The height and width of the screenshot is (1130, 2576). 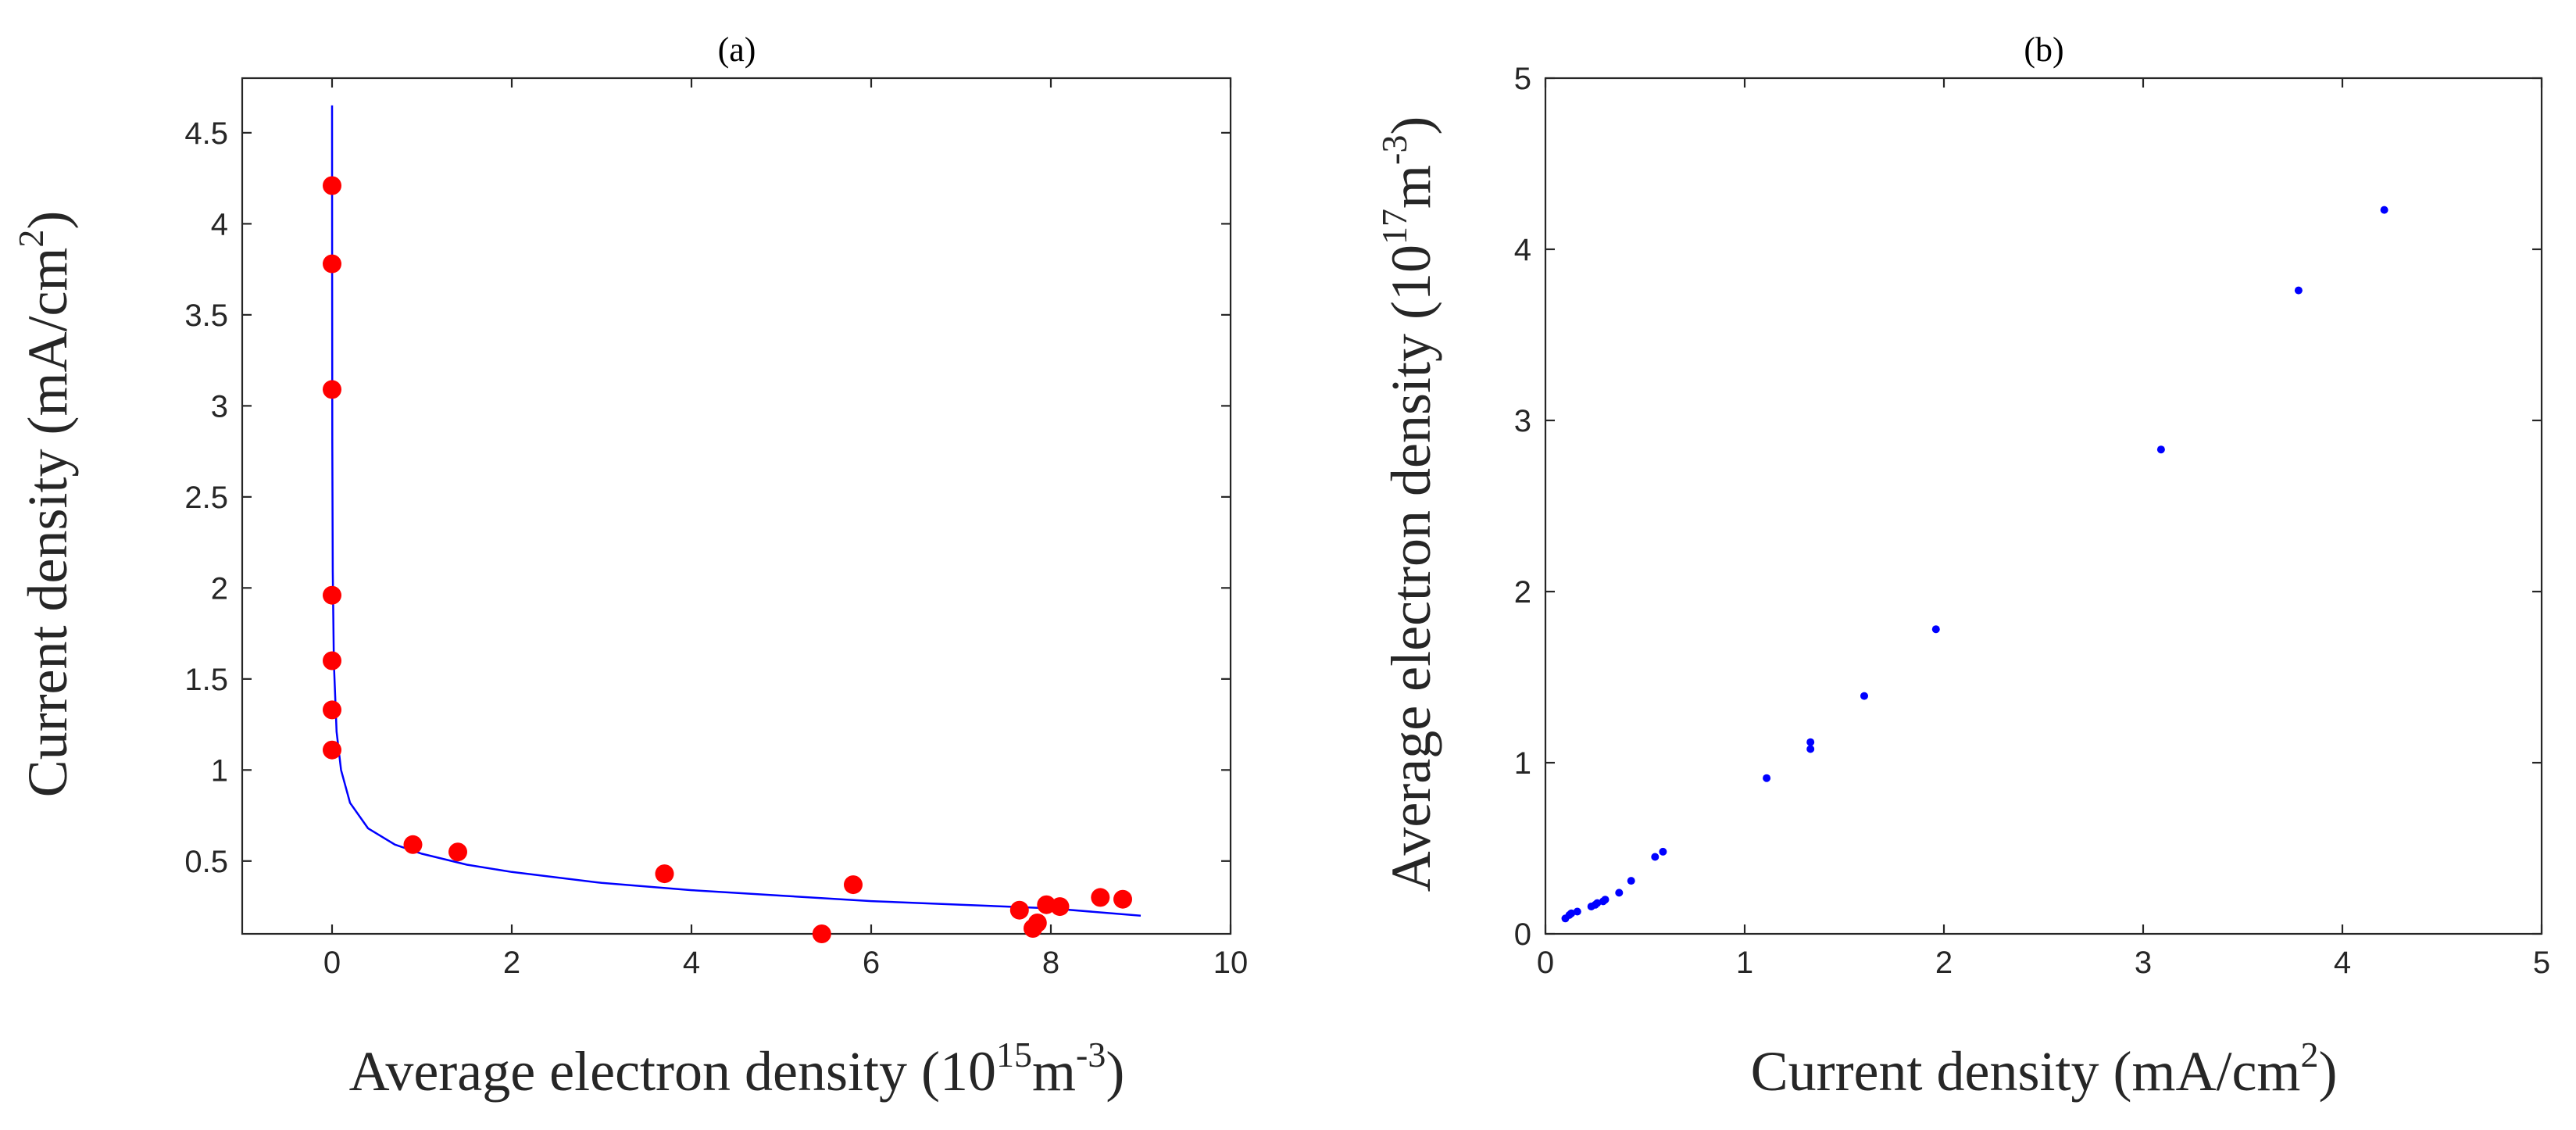 What do you see at coordinates (1411, 126) in the screenshot?
I see `panel-b-ylabel-close: )` at bounding box center [1411, 126].